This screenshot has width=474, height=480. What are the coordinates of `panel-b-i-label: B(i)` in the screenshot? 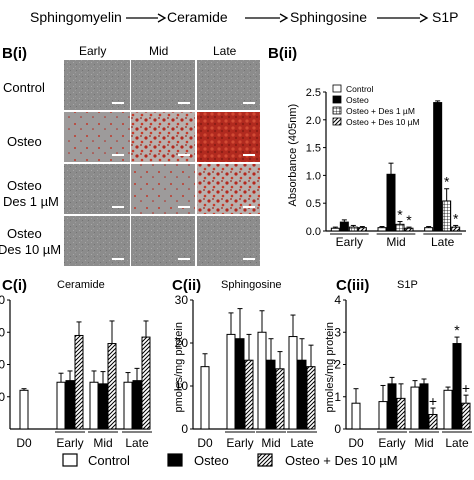 It's located at (14, 53).